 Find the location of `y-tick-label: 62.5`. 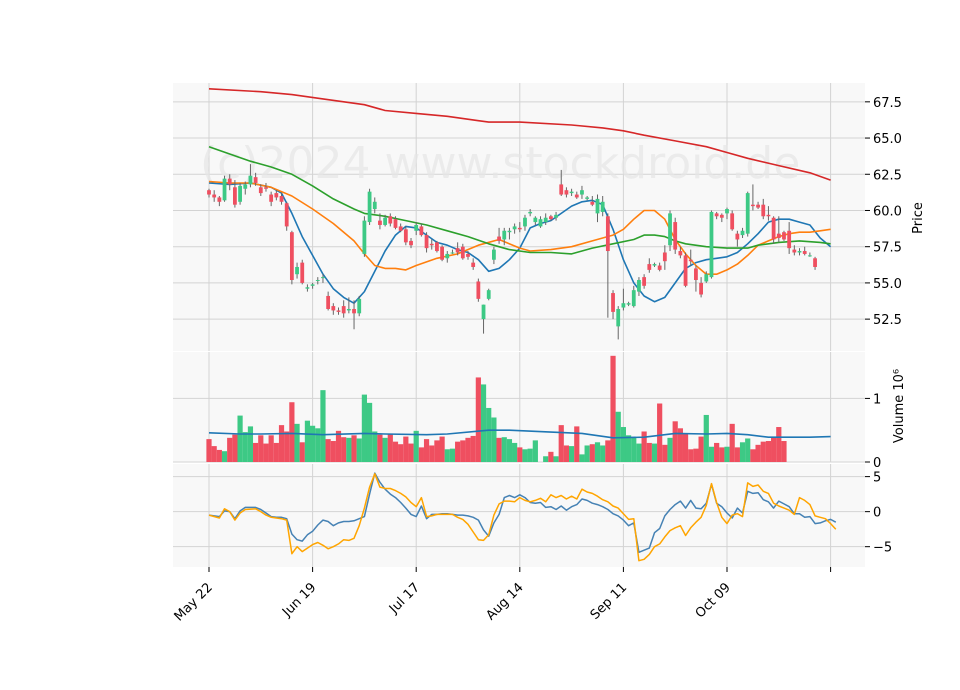

y-tick-label: 62.5 is located at coordinates (887, 175).